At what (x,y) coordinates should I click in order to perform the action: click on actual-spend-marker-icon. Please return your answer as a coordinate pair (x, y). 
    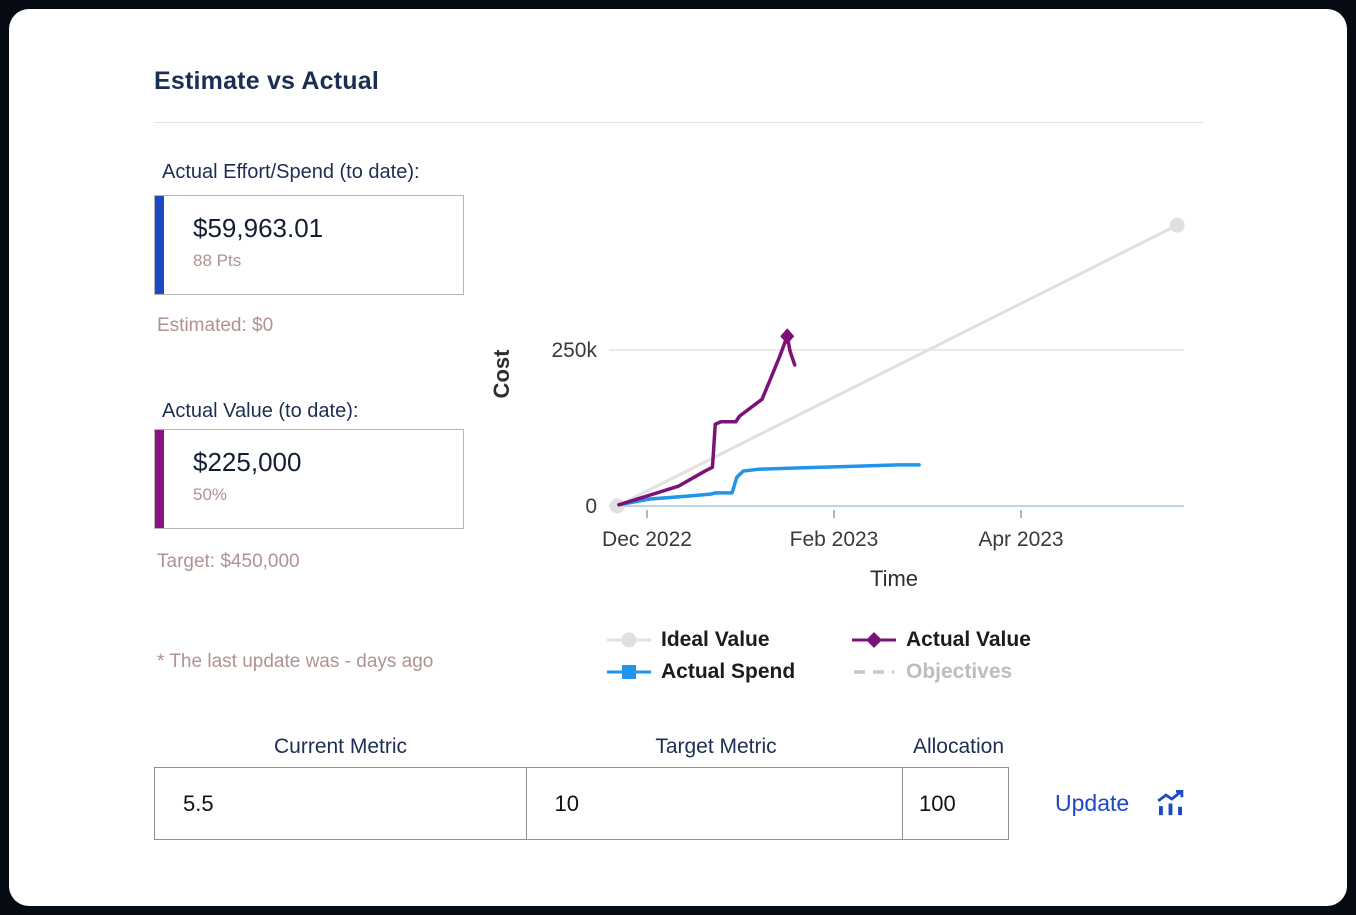
    Looking at the image, I should click on (629, 672).